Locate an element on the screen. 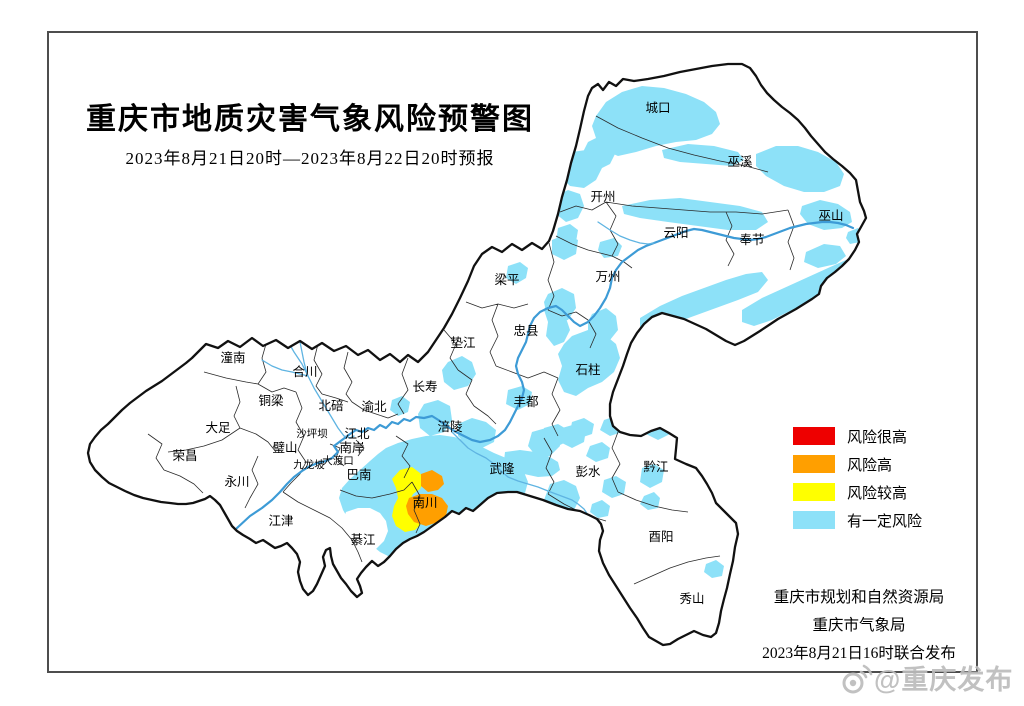 The image size is (1024, 706). district-label-潼南: 潼南 is located at coordinates (232, 357).